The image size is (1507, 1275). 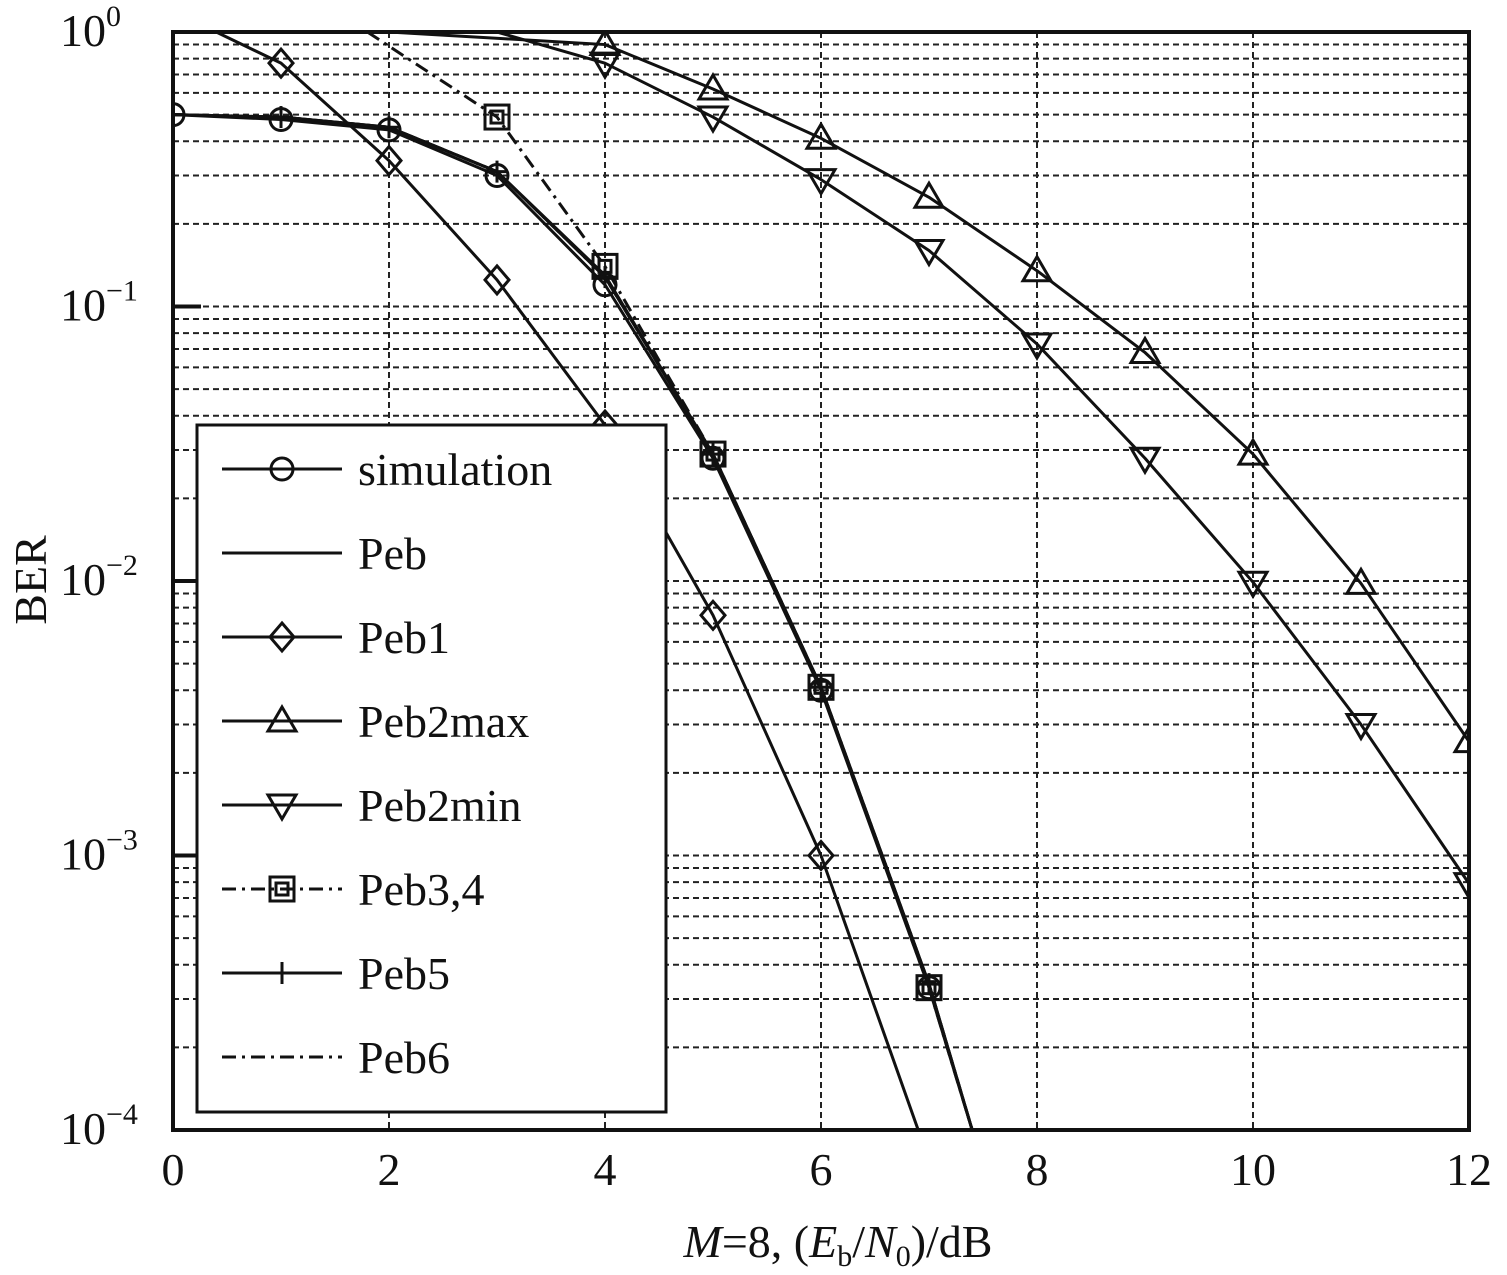 What do you see at coordinates (421, 889) in the screenshot?
I see `legend-label: Peb3,4` at bounding box center [421, 889].